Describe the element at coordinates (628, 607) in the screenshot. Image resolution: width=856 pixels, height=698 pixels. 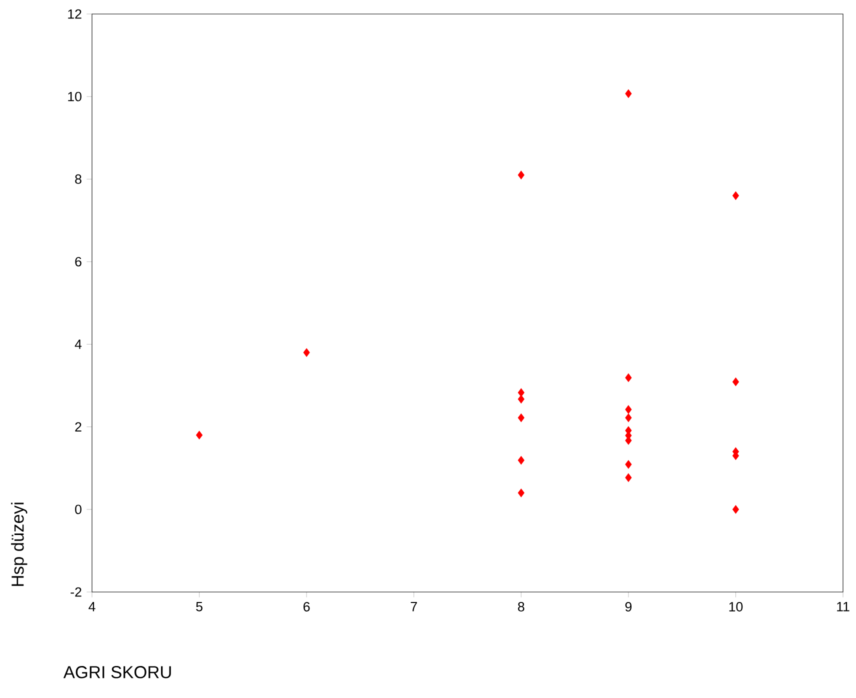
I see `x-tick-label: 9` at that location.